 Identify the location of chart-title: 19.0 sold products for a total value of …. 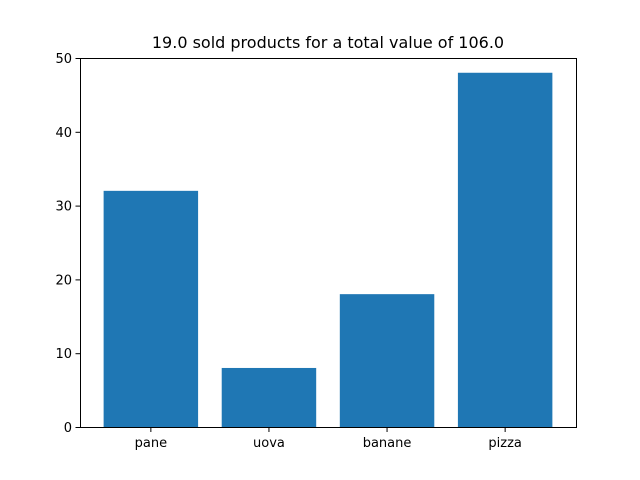
(328, 42).